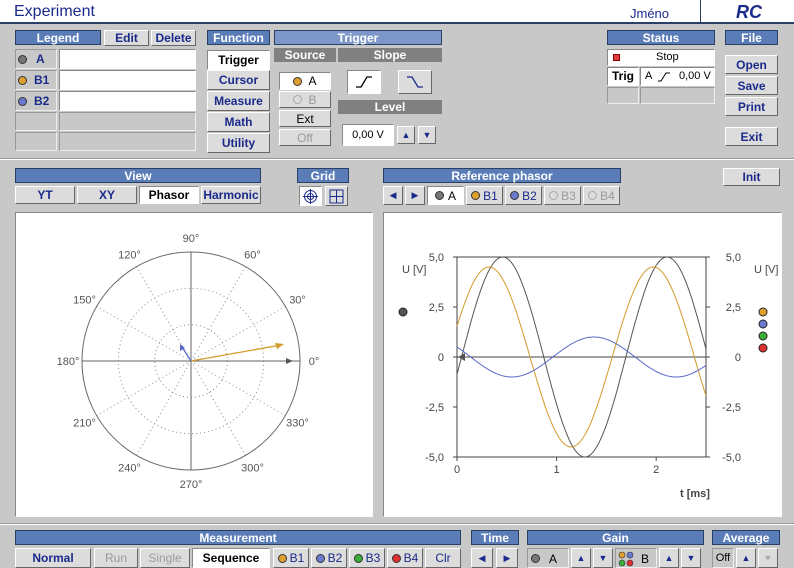  What do you see at coordinates (173, 38) in the screenshot?
I see `legend-delete-button: Delete` at bounding box center [173, 38].